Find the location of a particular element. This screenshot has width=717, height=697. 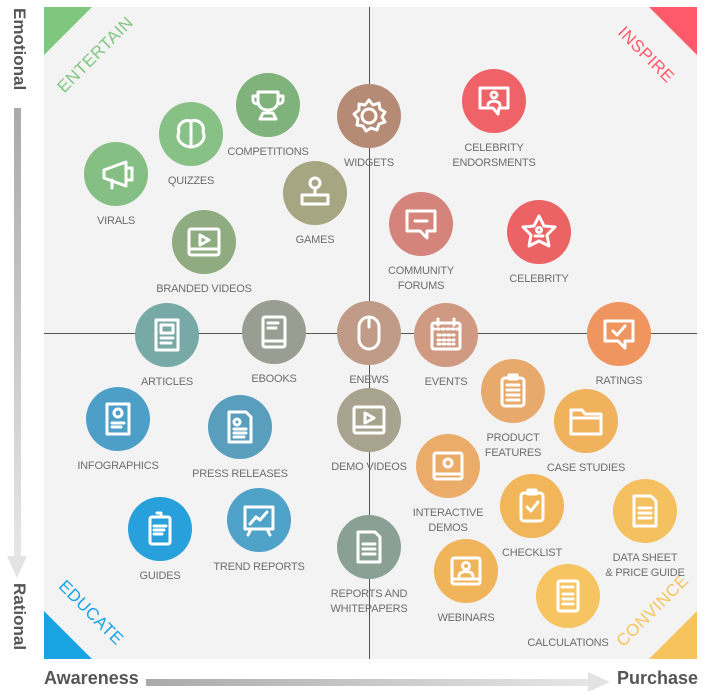

content-item: WIDGETS is located at coordinates (369, 127).